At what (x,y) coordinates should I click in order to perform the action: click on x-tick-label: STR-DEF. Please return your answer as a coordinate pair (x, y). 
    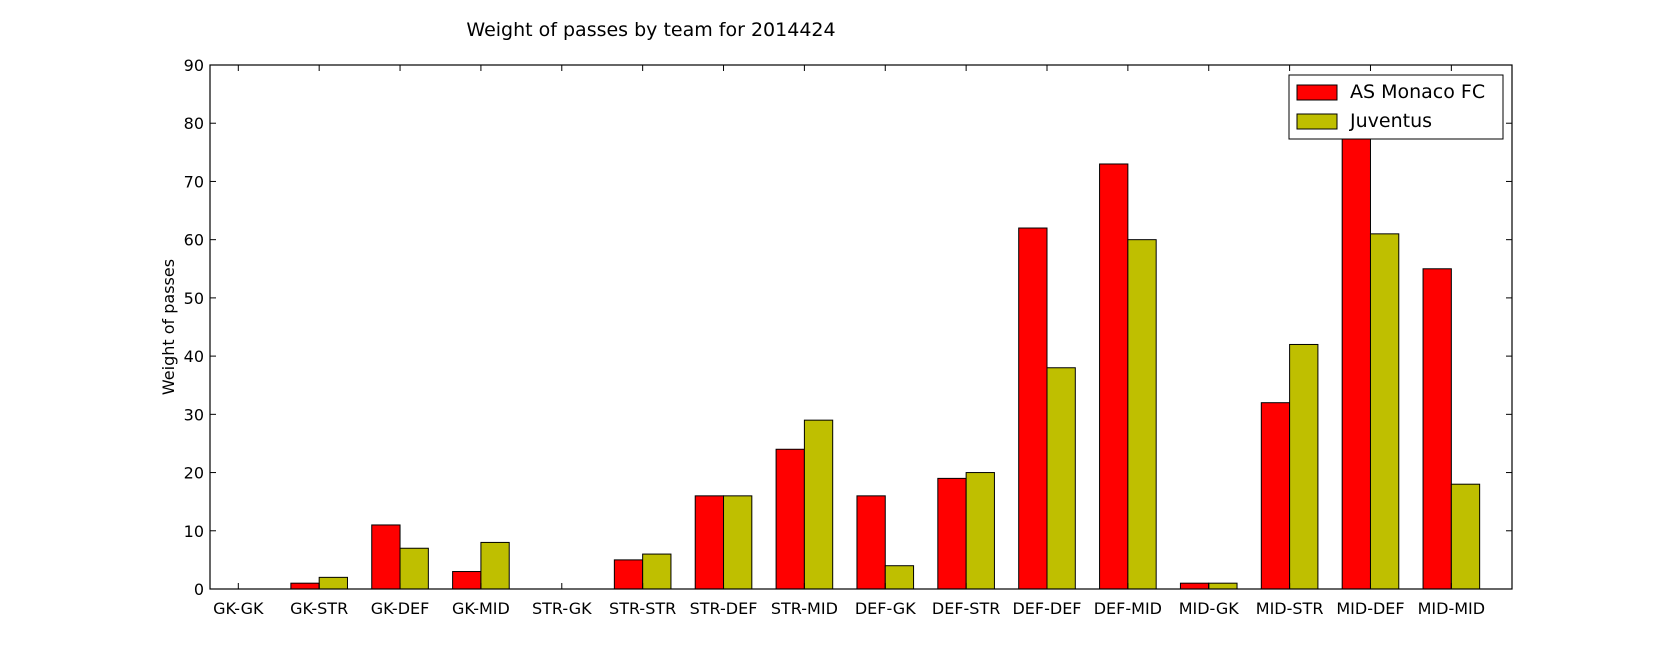
    Looking at the image, I should click on (724, 608).